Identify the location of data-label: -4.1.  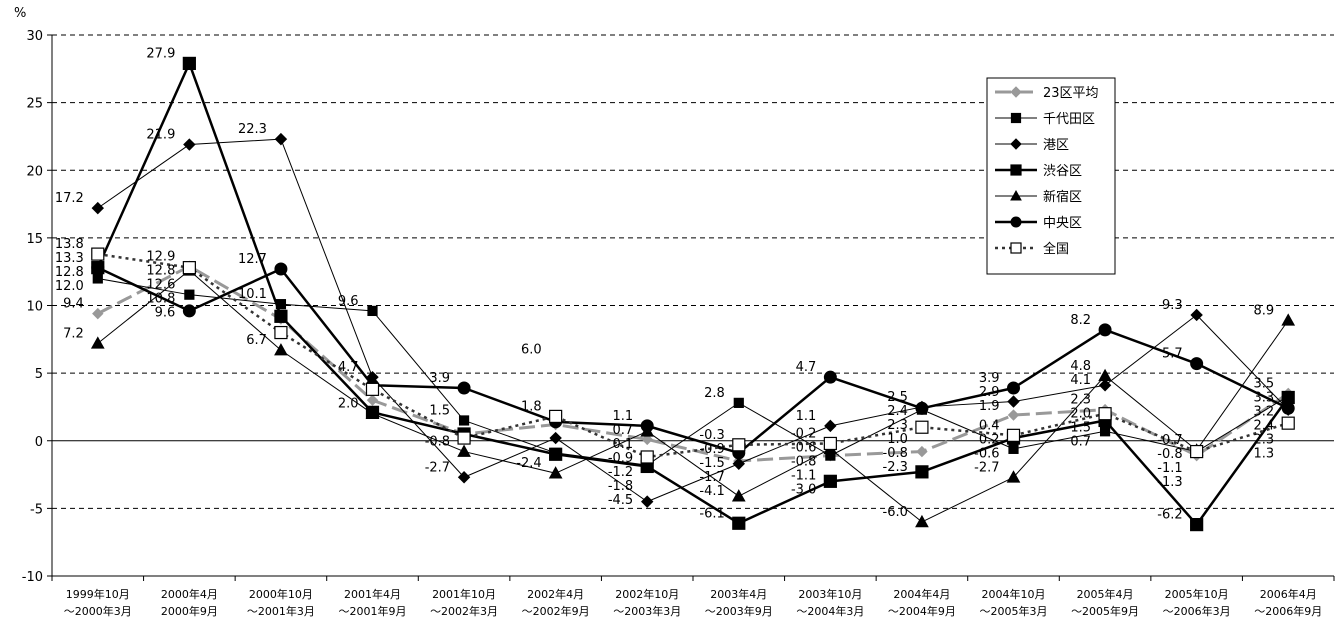
(711, 491).